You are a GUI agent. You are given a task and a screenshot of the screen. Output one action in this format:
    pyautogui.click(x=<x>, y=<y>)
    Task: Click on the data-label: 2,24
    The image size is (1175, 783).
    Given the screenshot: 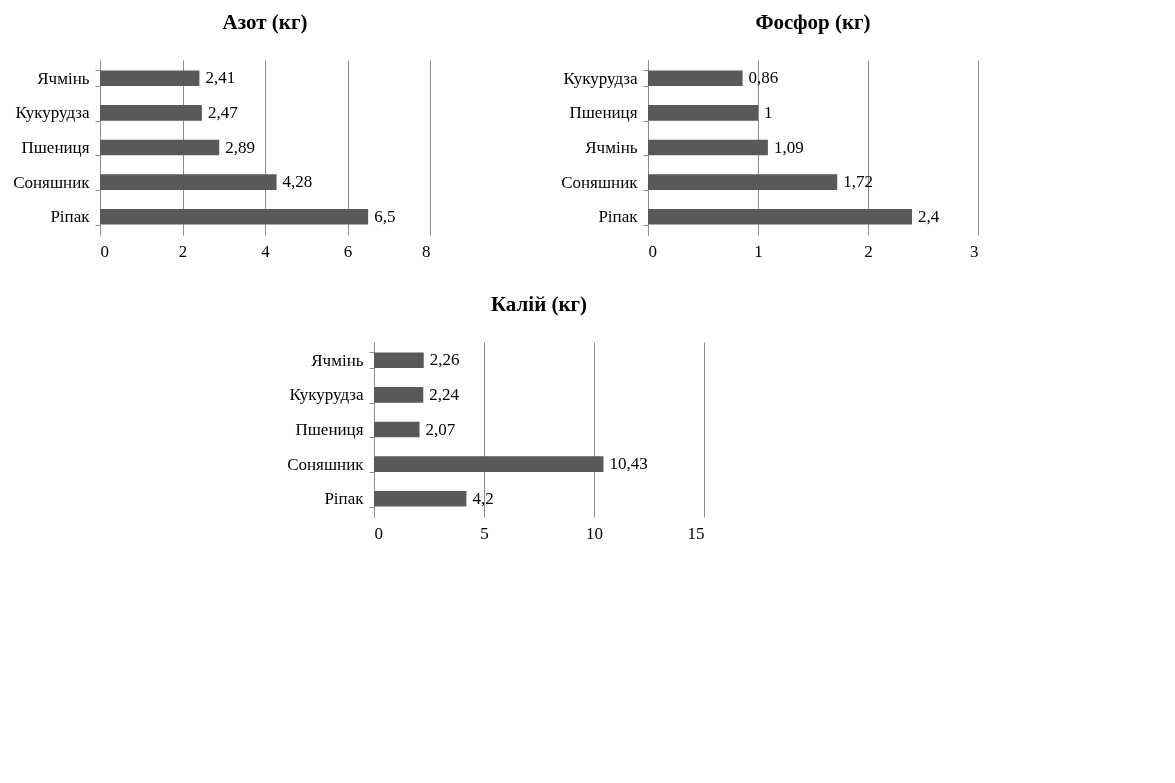 What is the action you would take?
    pyautogui.click(x=444, y=394)
    